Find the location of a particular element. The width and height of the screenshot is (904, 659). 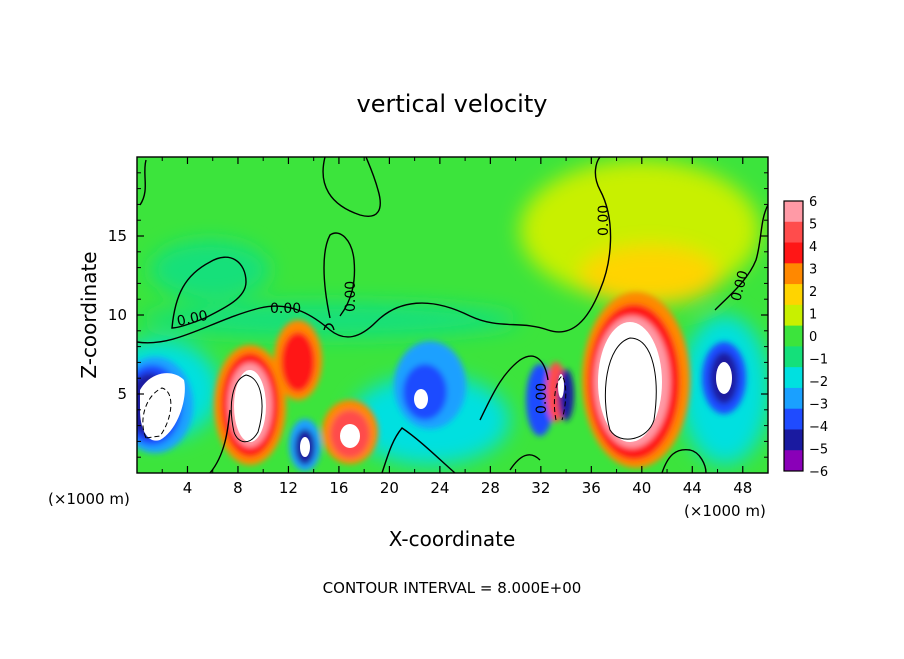

colorbar-label: 4 is located at coordinates (813, 247).